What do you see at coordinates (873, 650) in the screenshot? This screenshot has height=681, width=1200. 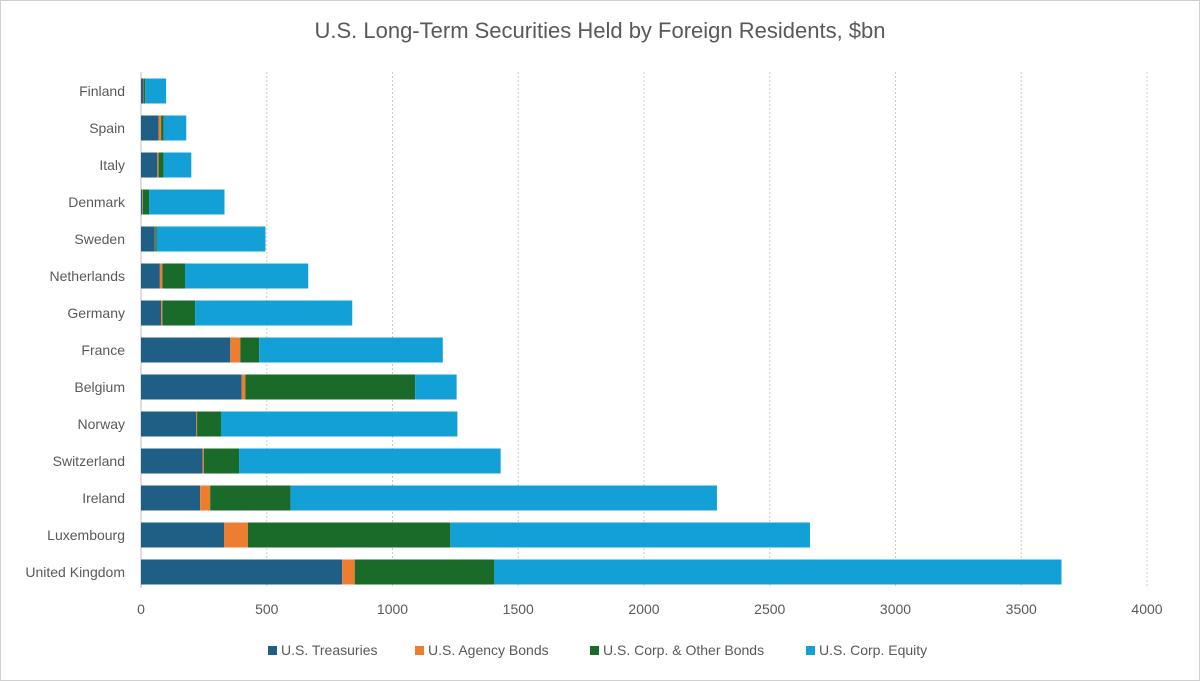 I see `legend-label: U.S. Corp. Equity` at bounding box center [873, 650].